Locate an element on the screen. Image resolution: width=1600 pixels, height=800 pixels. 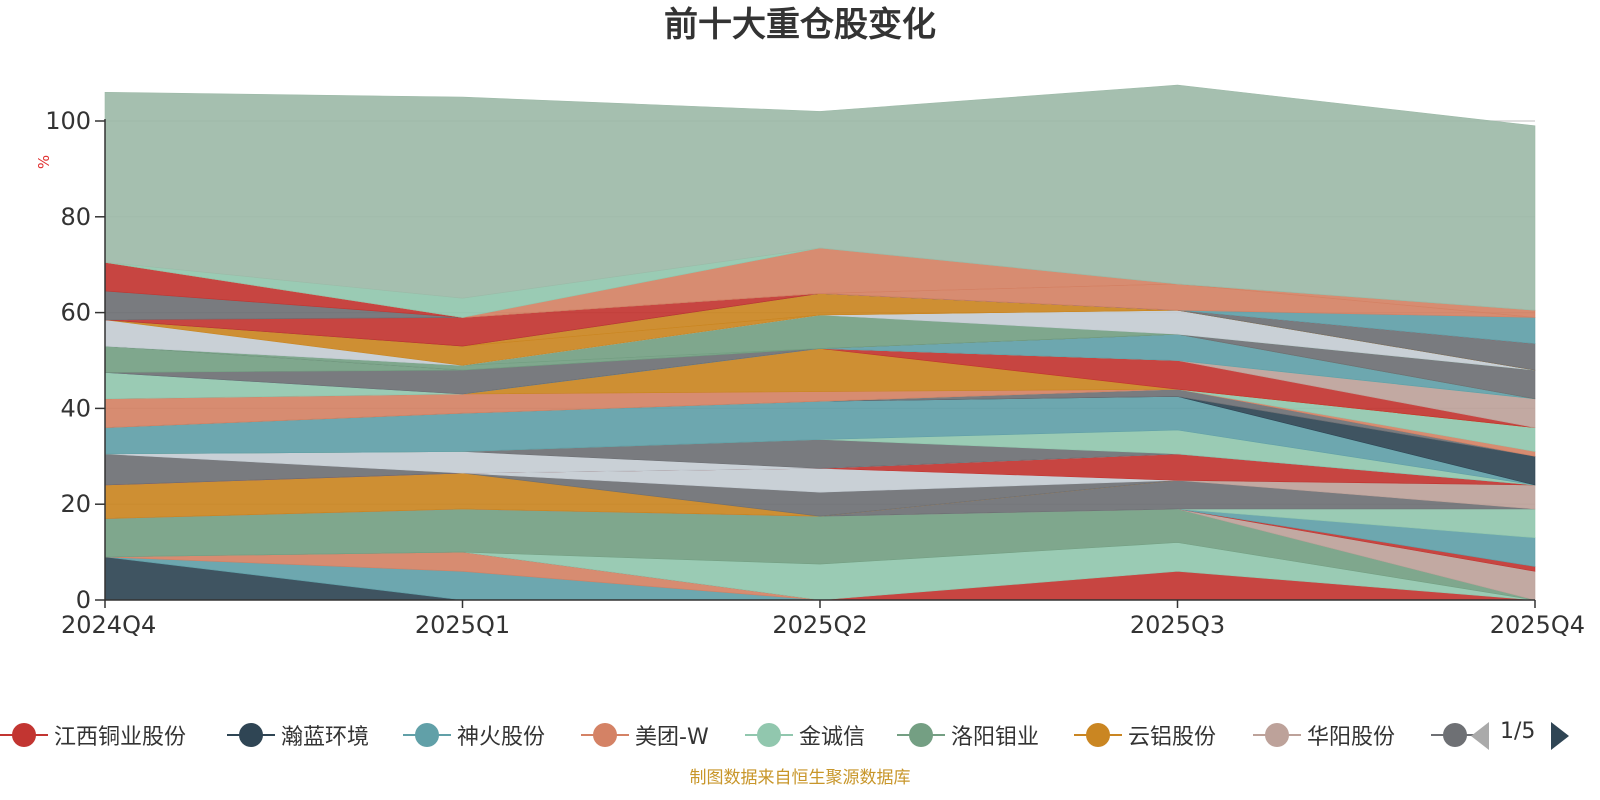
y-tick-label: 20 is located at coordinates (75, 504).